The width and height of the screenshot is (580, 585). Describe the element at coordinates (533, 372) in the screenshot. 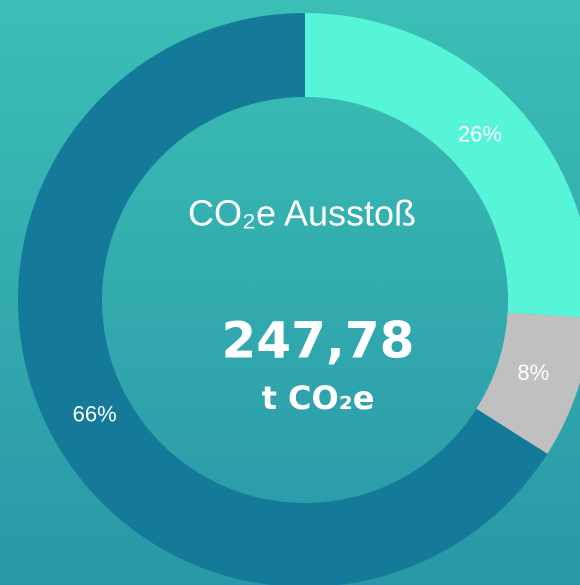

I see `slice-label: 8%` at that location.